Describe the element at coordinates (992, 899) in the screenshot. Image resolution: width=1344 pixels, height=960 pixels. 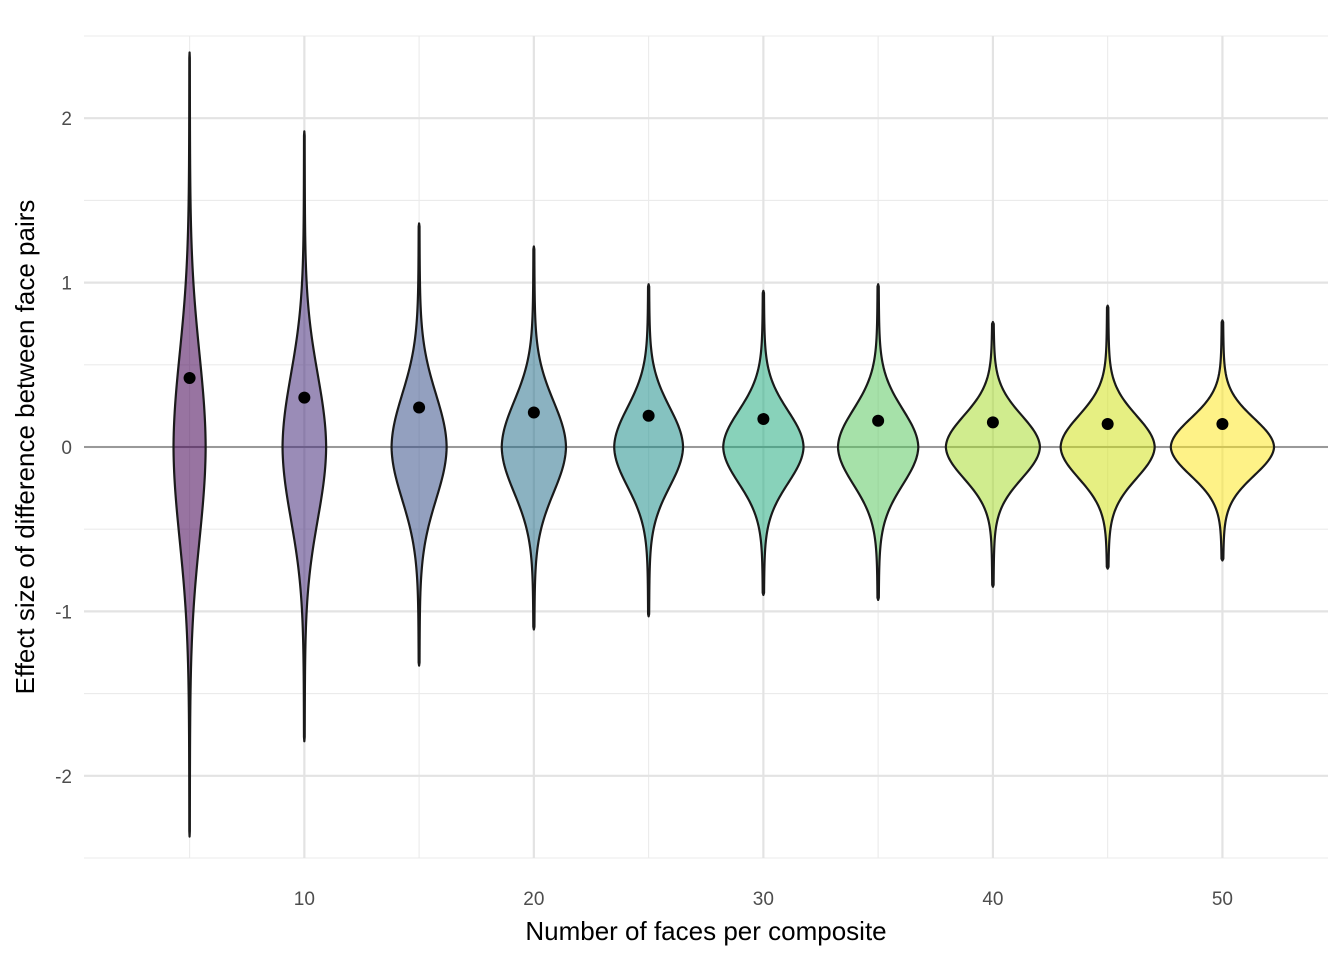
I see `x-tick-label: 40` at that location.